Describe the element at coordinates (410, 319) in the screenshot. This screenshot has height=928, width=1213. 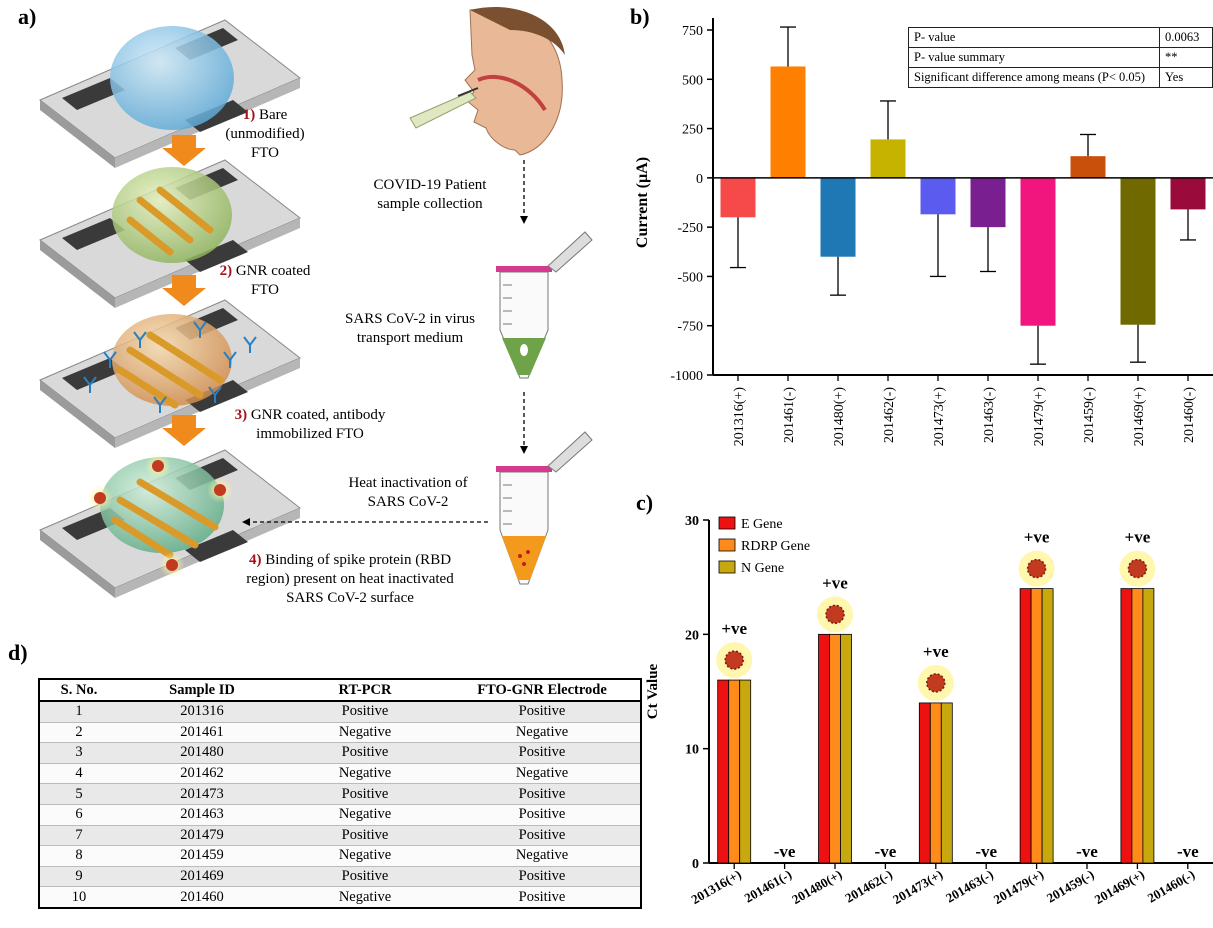
I see `note-2-line1: SARS CoV-2 in virus` at that location.